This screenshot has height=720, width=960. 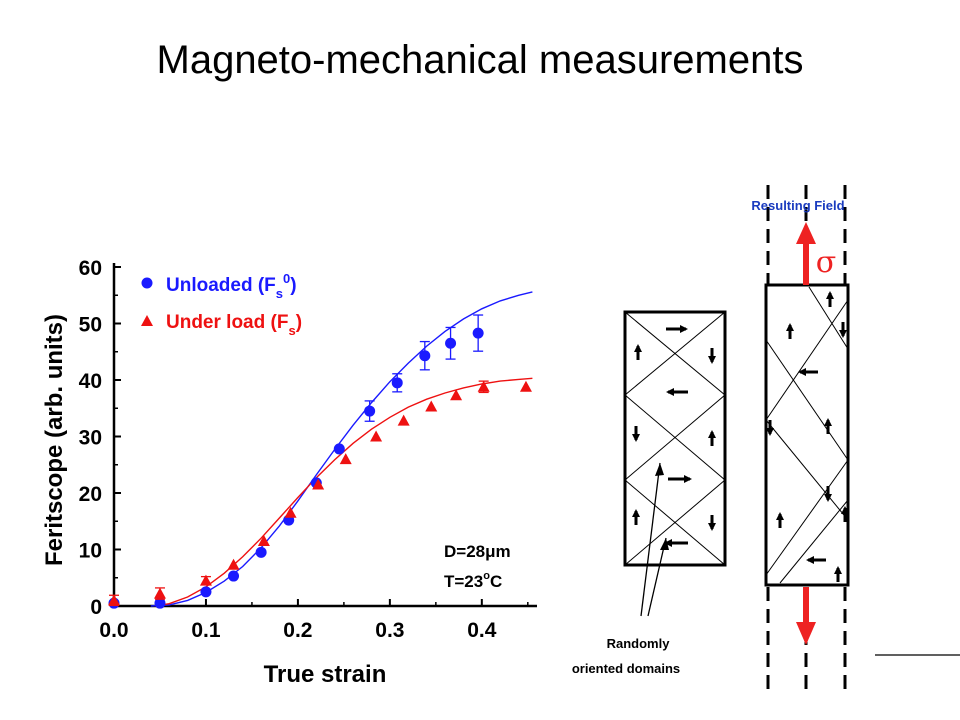 What do you see at coordinates (113, 630) in the screenshot?
I see `x-tick-label: 0.0` at bounding box center [113, 630].